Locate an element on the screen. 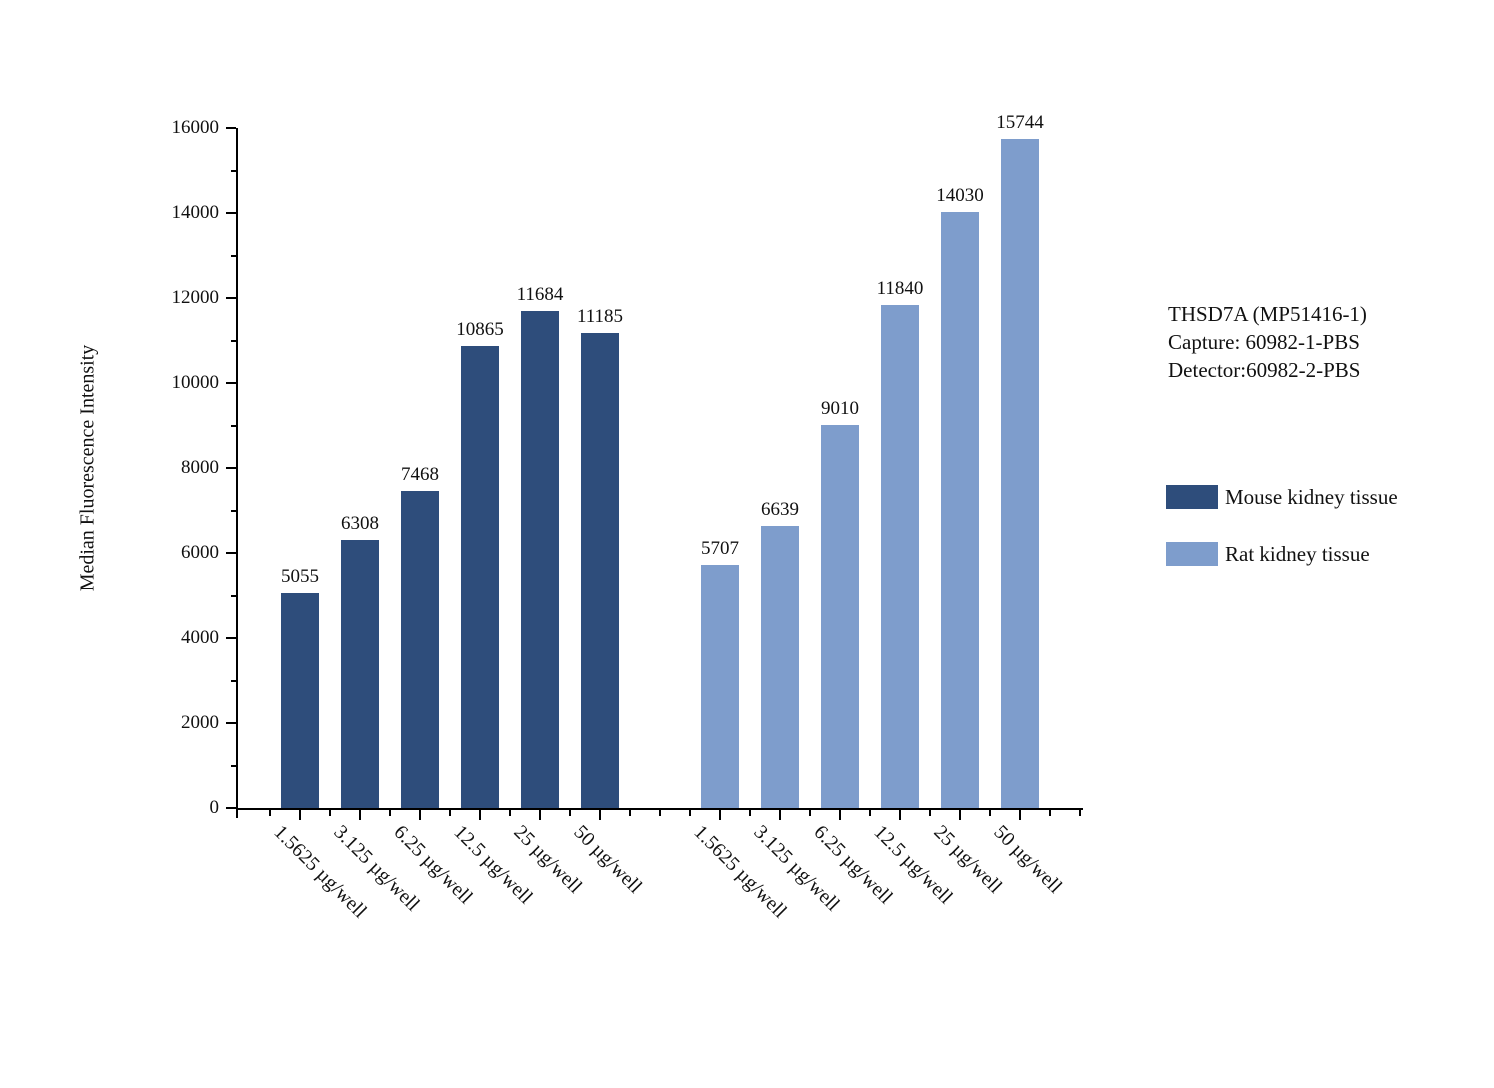 The width and height of the screenshot is (1494, 1088). bar-value-mouse-6: 11185 is located at coordinates (600, 316).